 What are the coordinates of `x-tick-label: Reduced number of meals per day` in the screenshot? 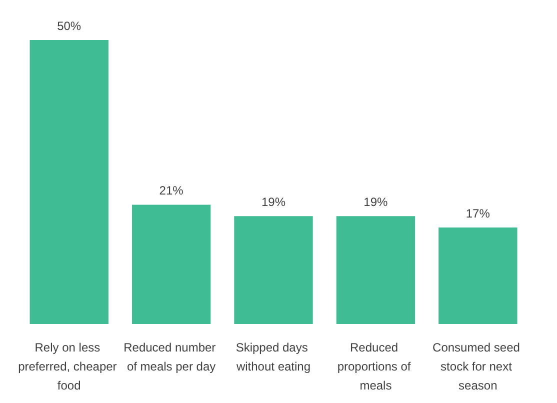 It's located at (171, 357).